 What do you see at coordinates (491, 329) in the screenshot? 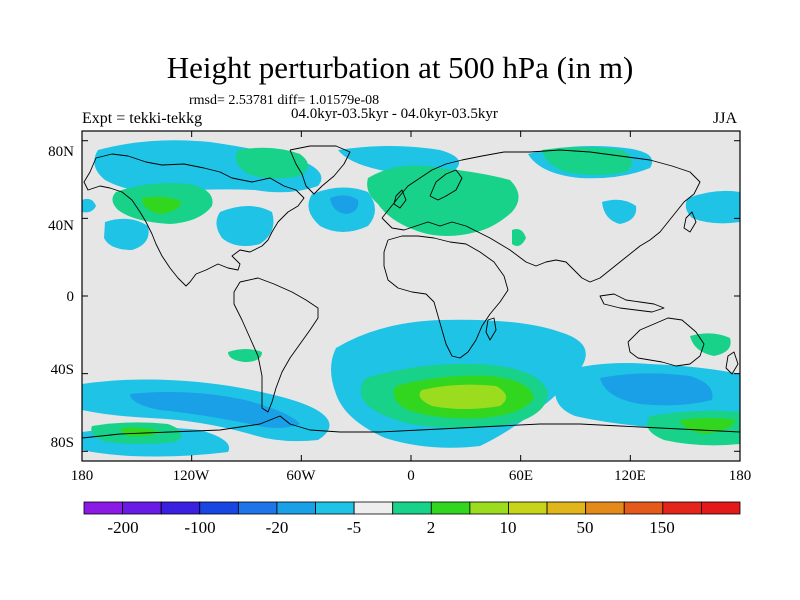
I see `coastline-madagascar` at bounding box center [491, 329].